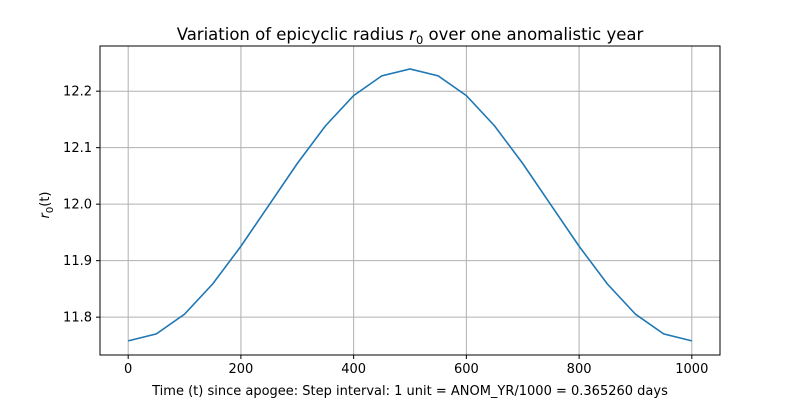 The image size is (800, 400). What do you see at coordinates (128, 369) in the screenshot?
I see `x-tick-label: 0` at bounding box center [128, 369].